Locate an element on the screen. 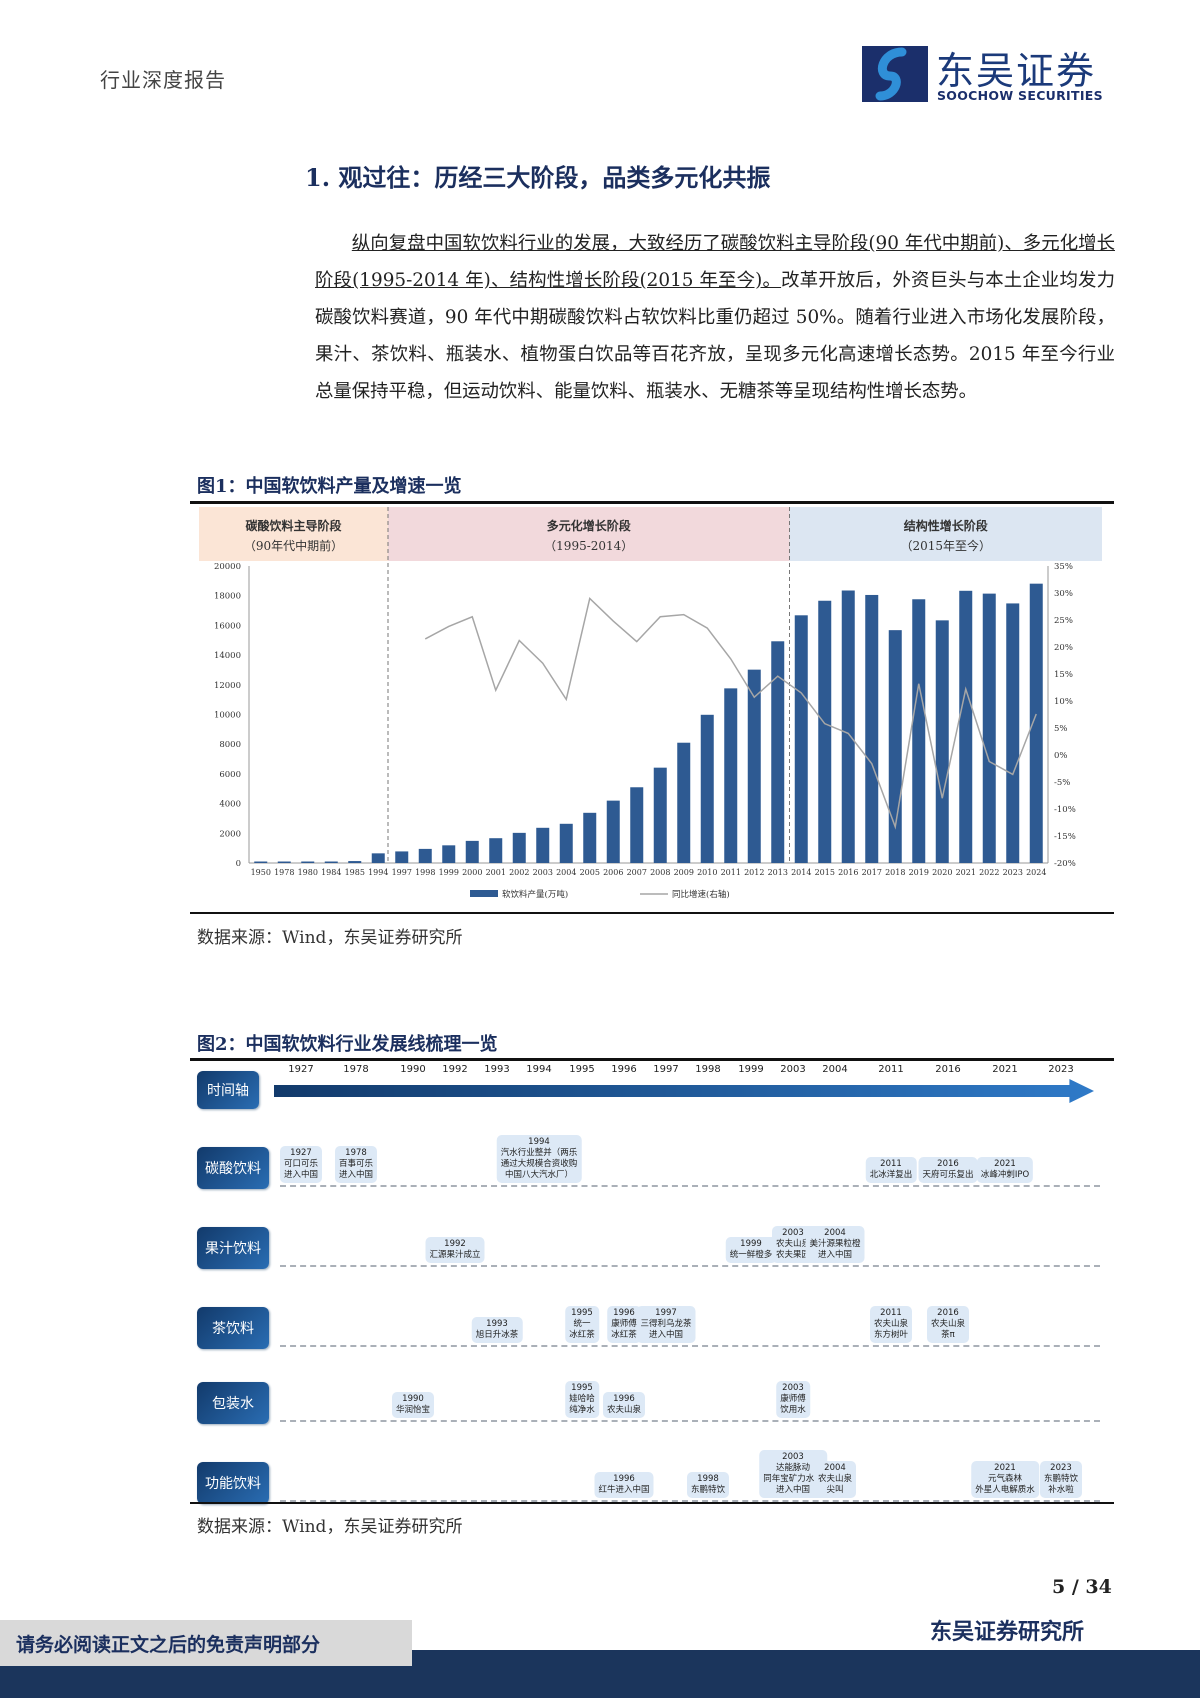 The height and width of the screenshot is (1698, 1200). timeline-arrow is located at coordinates (684, 1091).